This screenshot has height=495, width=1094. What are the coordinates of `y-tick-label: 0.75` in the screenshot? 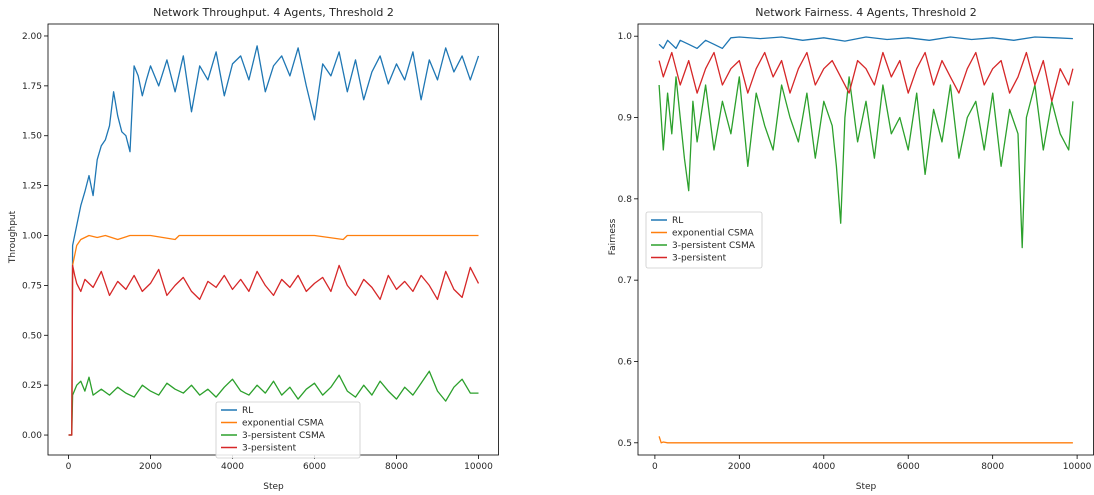 It's located at (32, 286).